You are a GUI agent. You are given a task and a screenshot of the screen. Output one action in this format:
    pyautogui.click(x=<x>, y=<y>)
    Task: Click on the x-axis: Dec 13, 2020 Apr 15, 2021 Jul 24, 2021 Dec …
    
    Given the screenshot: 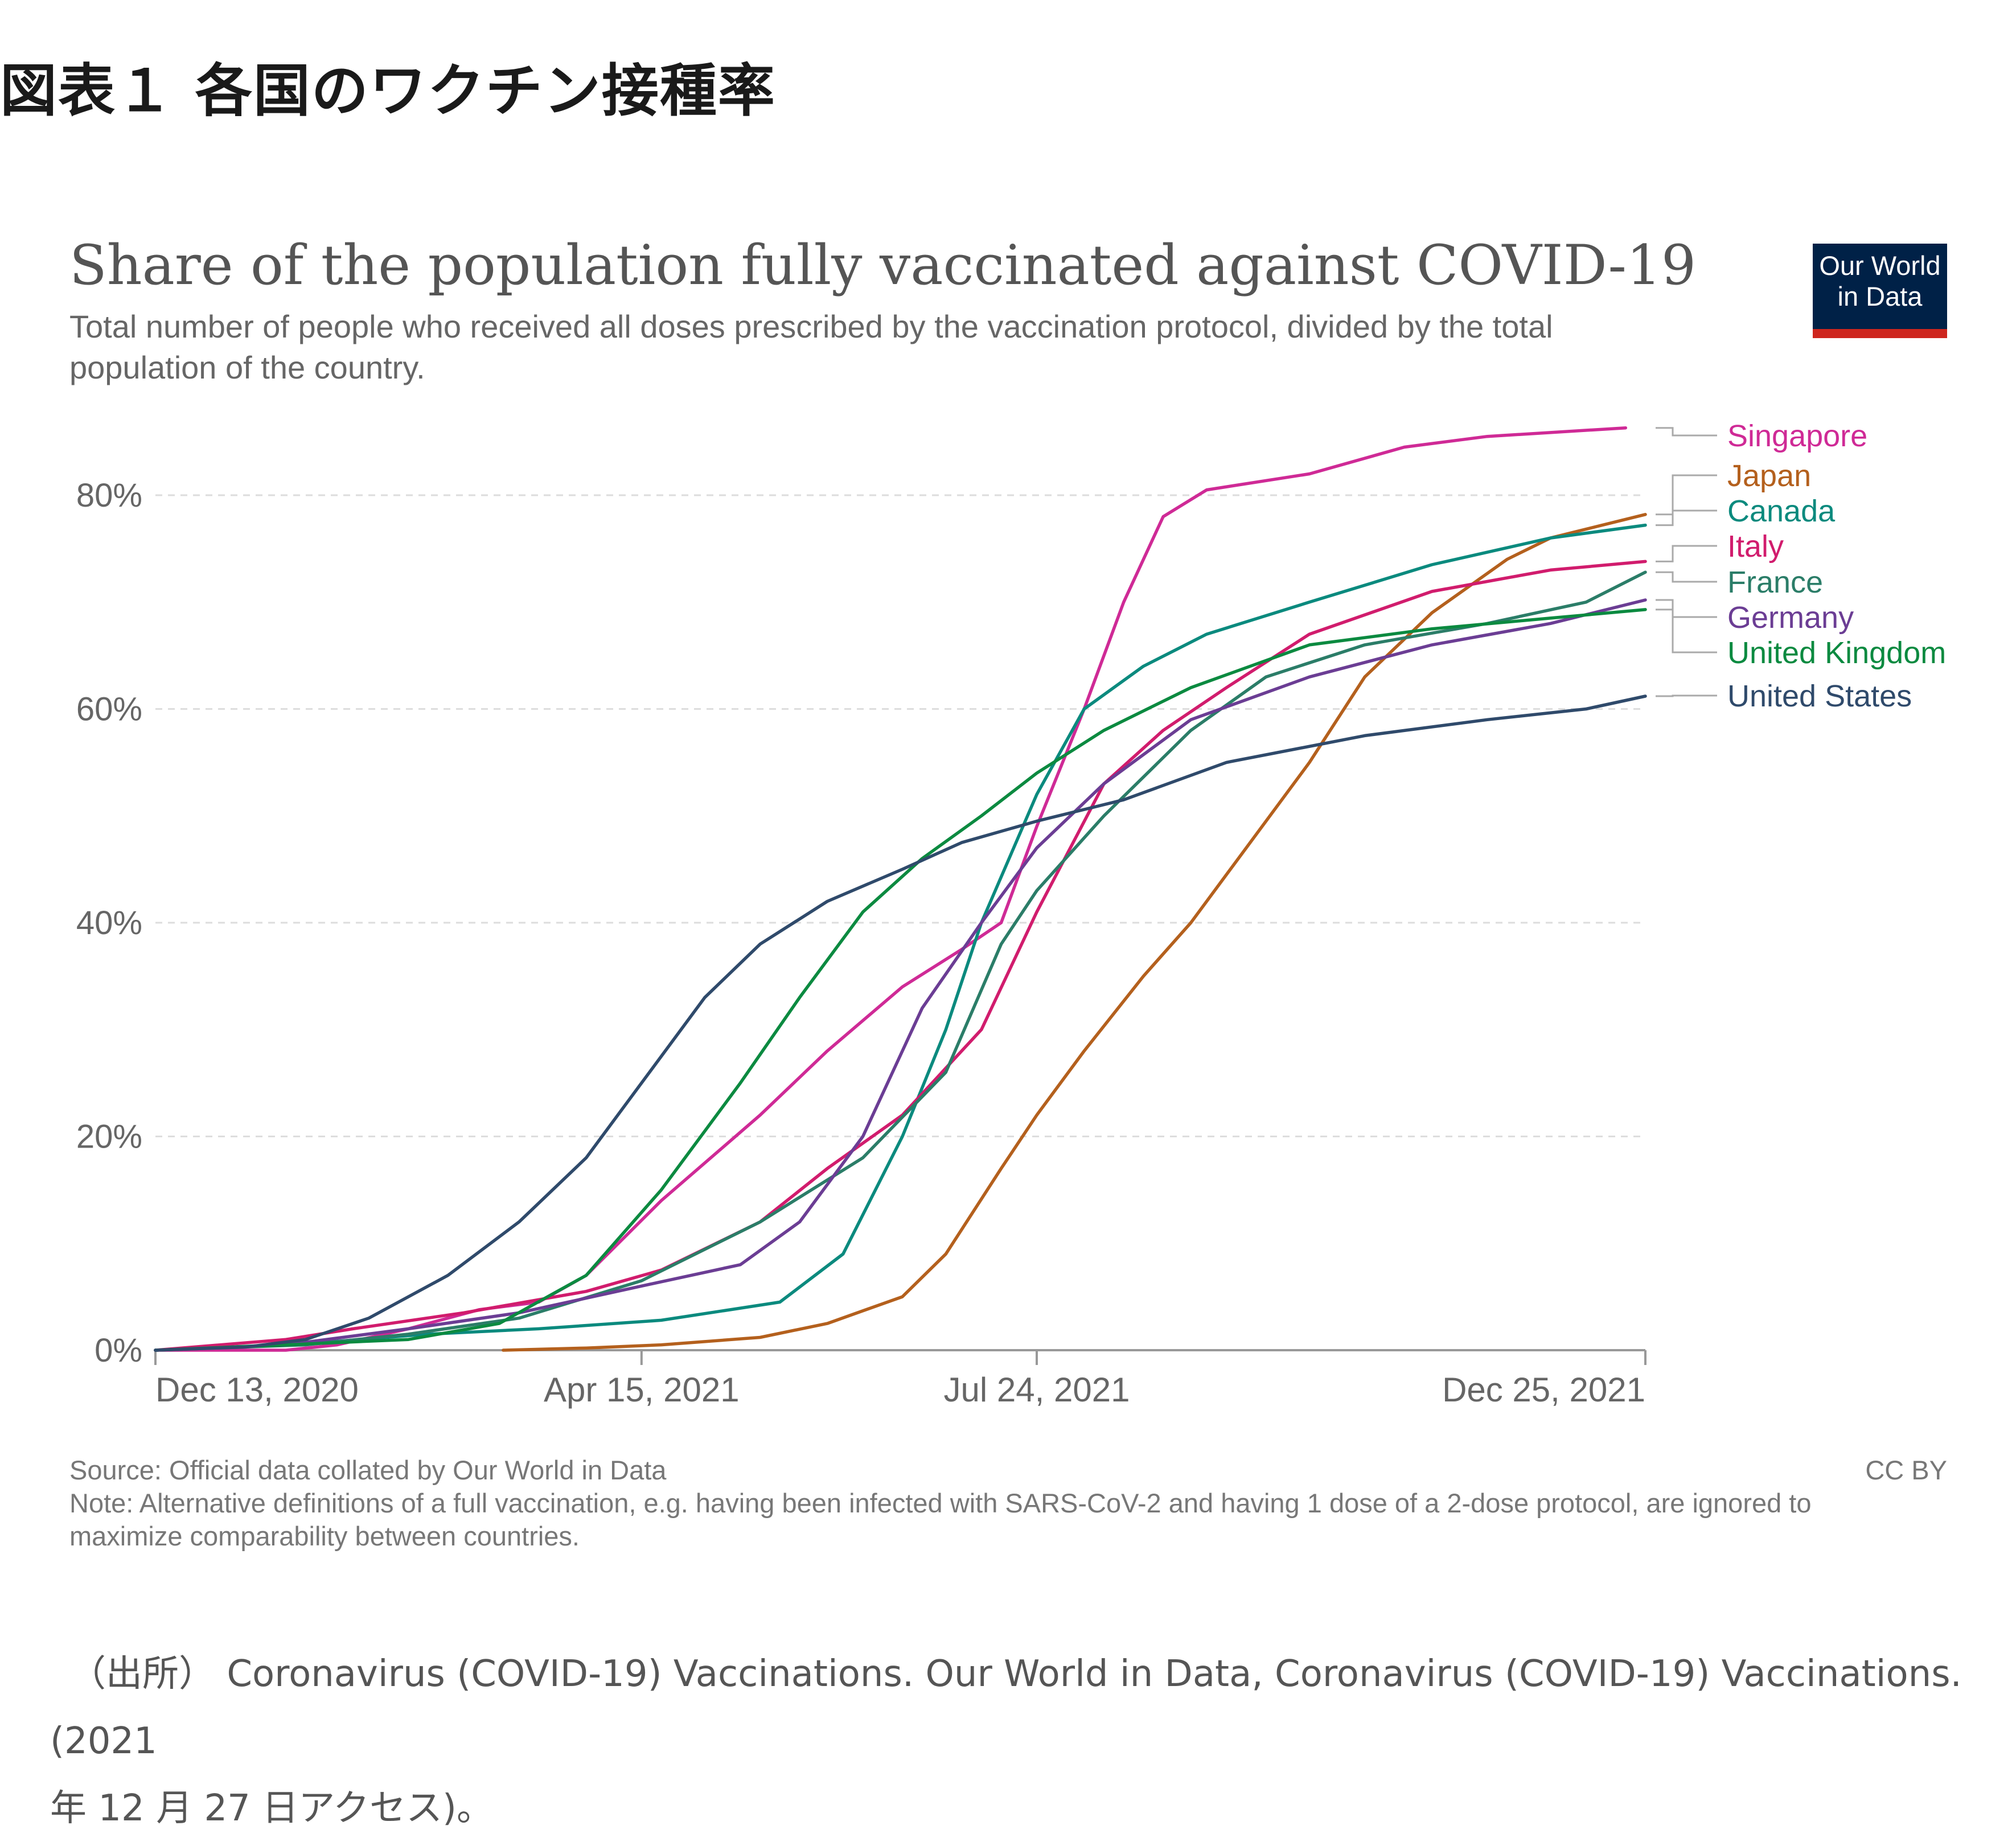 What is the action you would take?
    pyautogui.click(x=901, y=1379)
    